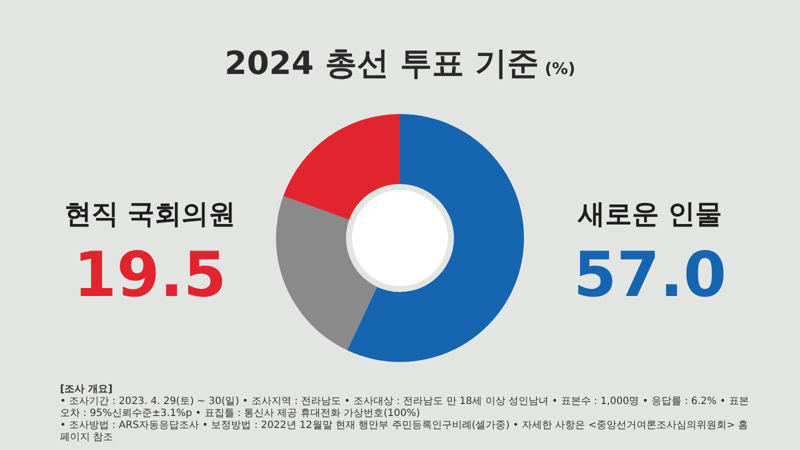  Describe the element at coordinates (150, 274) in the screenshot. I see `data-label: 19.5` at that location.